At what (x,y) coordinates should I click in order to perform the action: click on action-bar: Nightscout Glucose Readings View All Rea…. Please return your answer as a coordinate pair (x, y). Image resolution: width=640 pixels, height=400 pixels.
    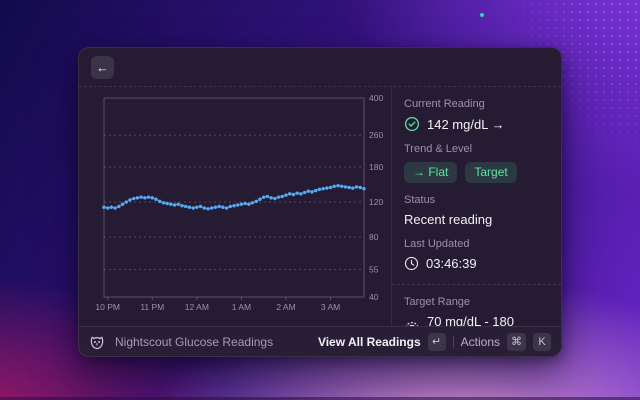
    Looking at the image, I should click on (320, 341).